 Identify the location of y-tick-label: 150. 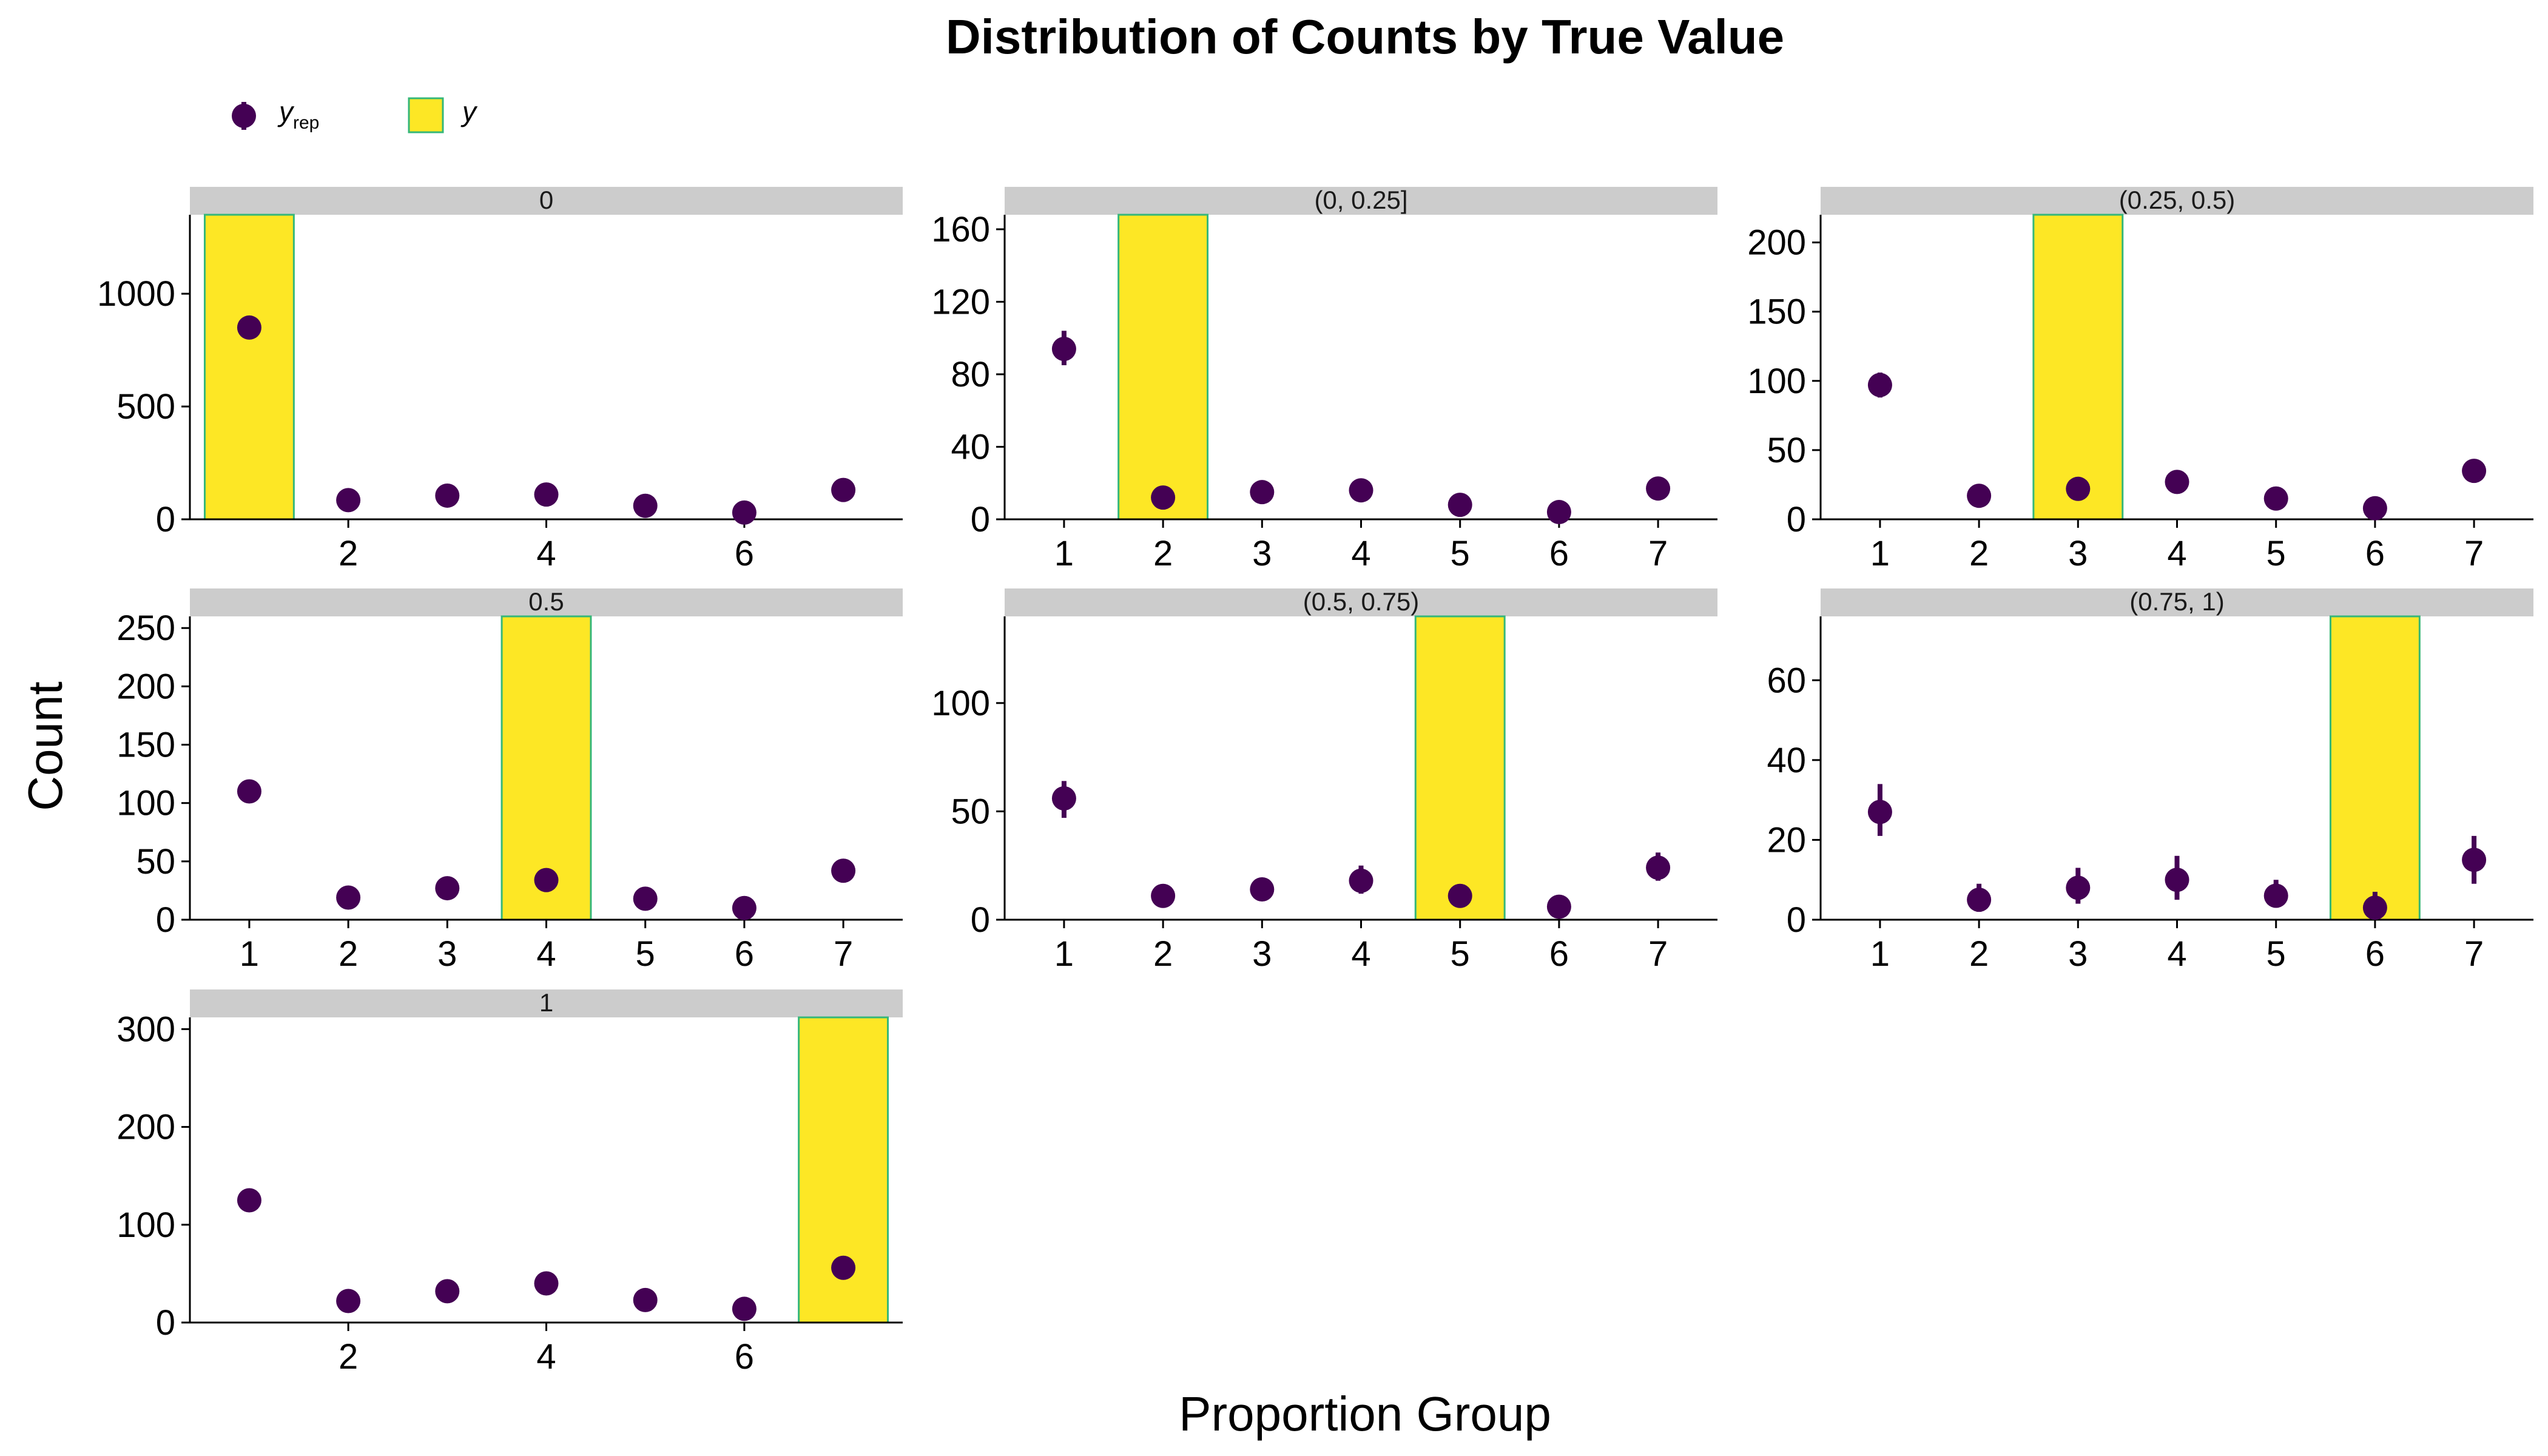
(1776, 312).